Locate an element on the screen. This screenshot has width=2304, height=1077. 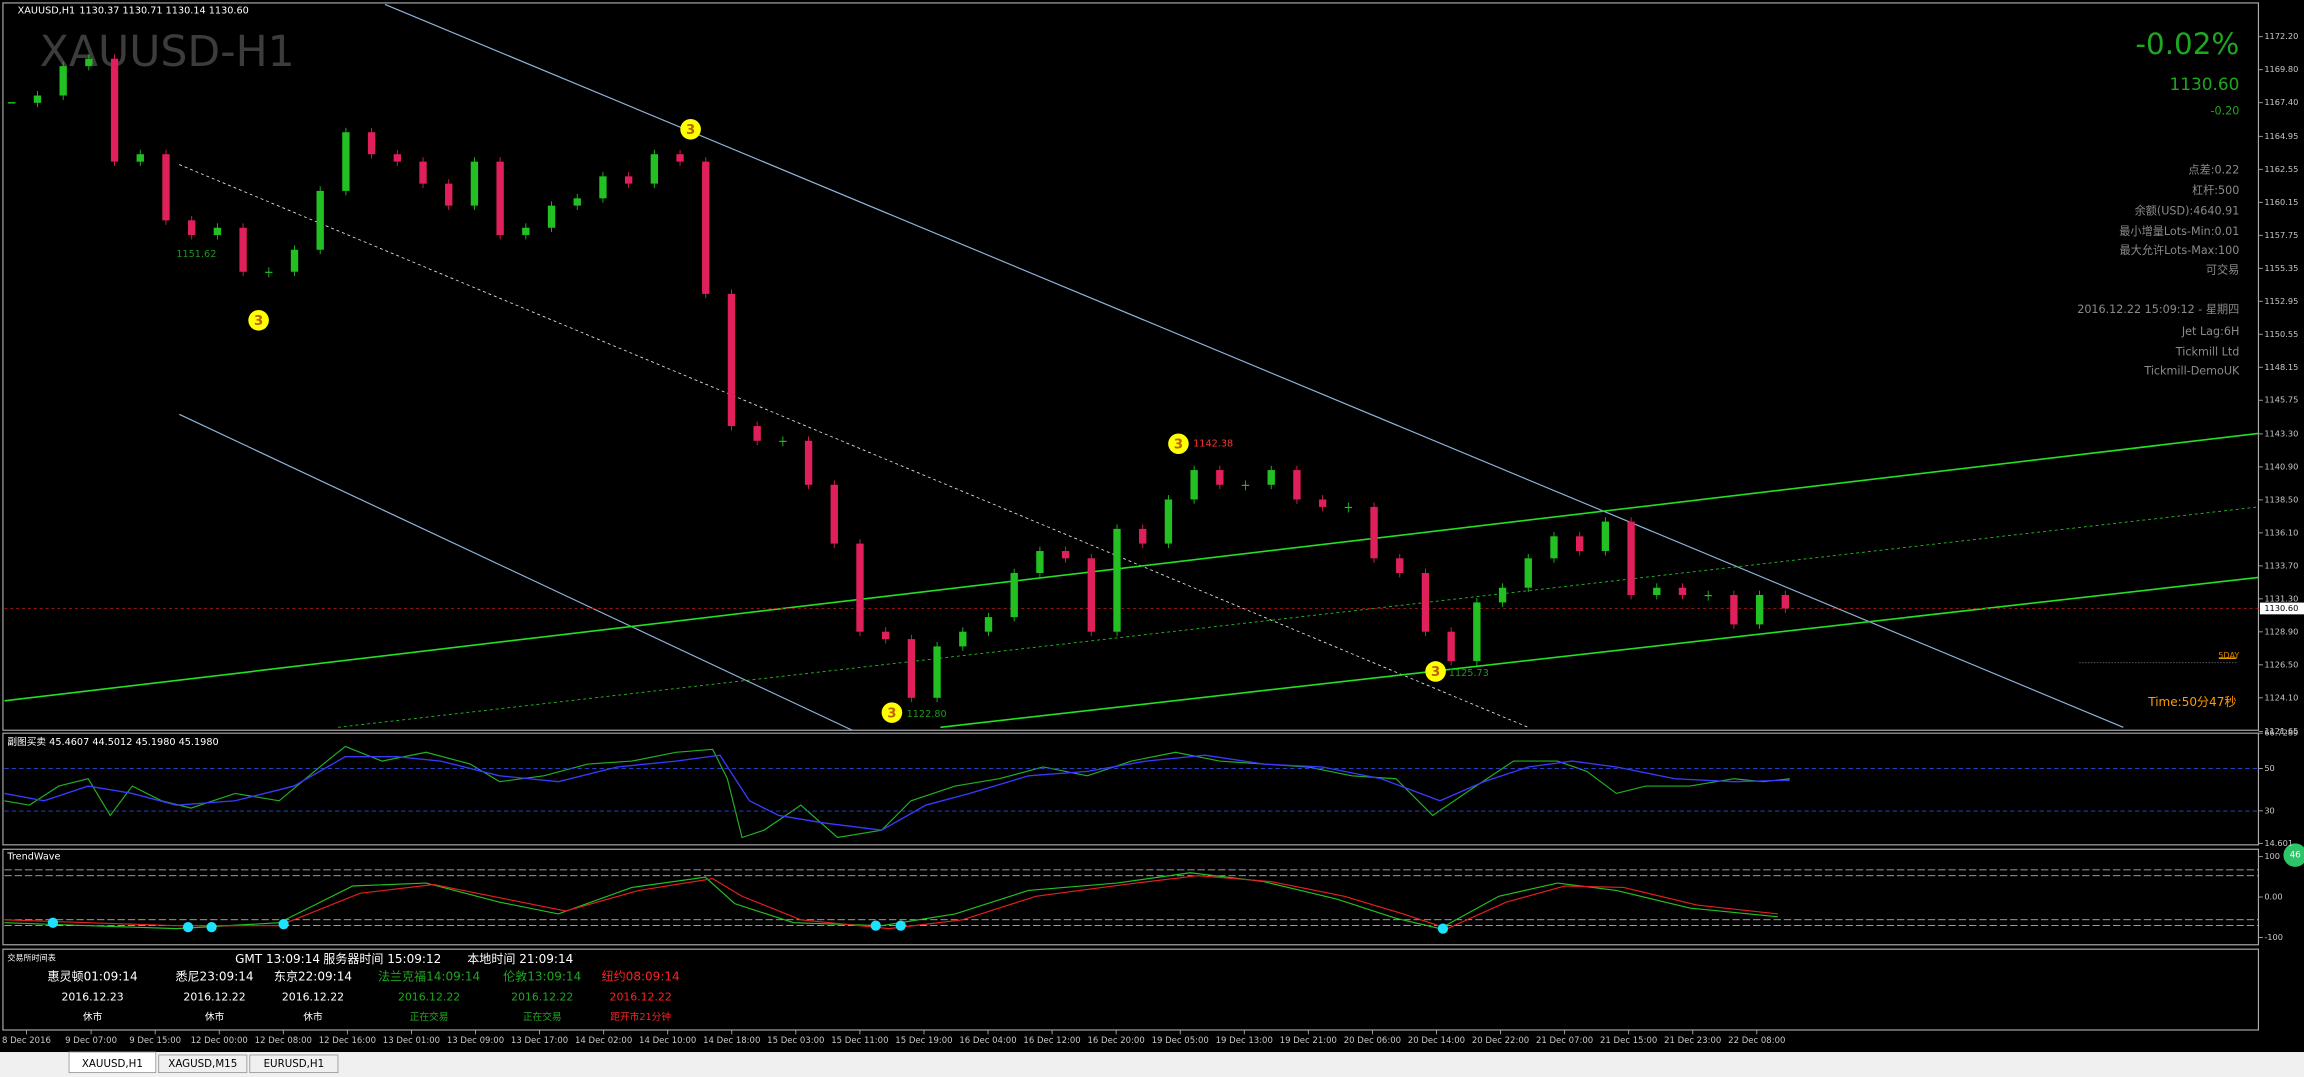
x-tick-label: 21 Dec 07:00 is located at coordinates (1564, 1041).